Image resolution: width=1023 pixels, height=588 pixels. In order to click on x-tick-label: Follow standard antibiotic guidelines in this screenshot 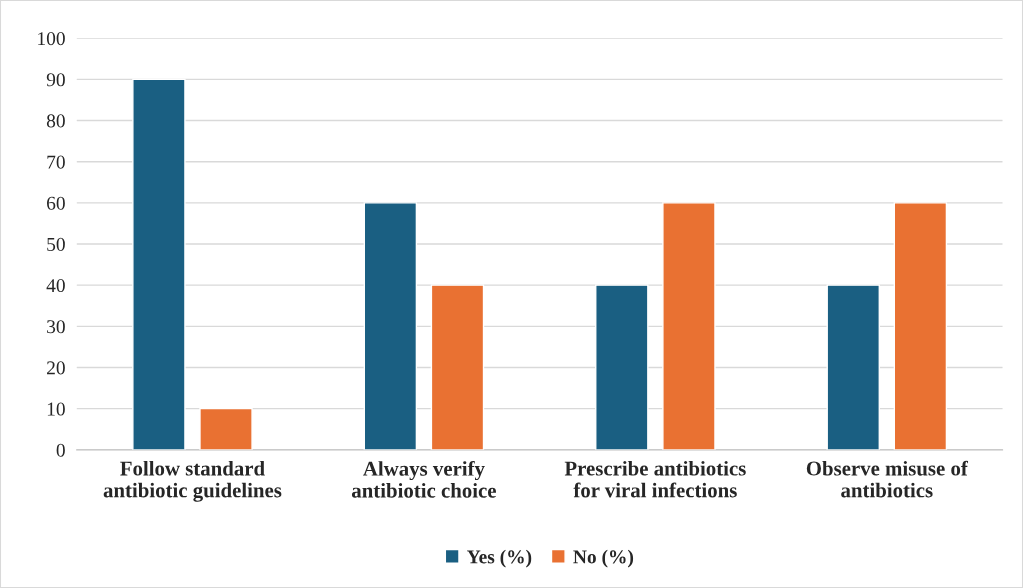, I will do `click(192, 481)`.